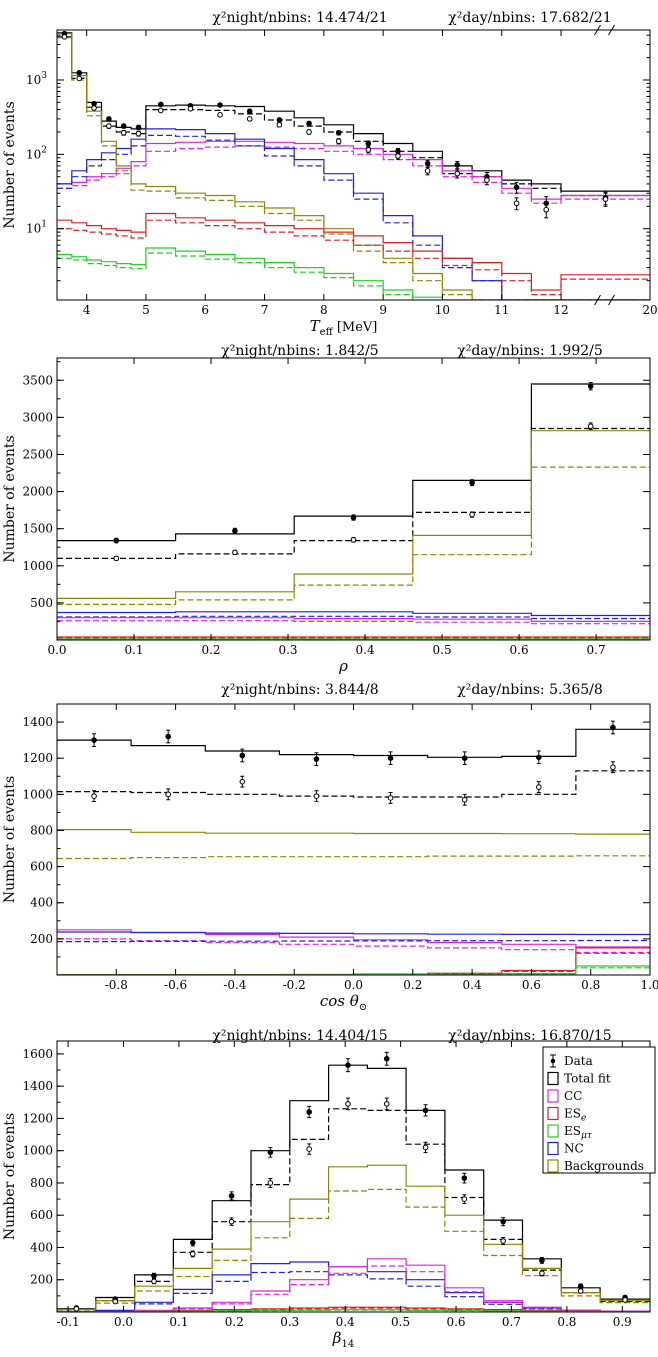 This screenshot has height=1357, width=658. I want to click on chi2-day: χ²day/nbins: 5.365/8, so click(530, 690).